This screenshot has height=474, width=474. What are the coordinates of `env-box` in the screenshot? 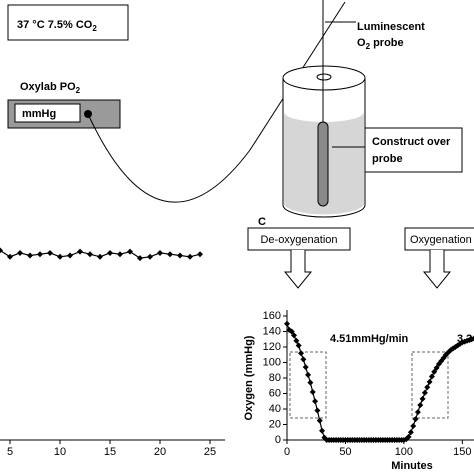 It's located at (68, 22).